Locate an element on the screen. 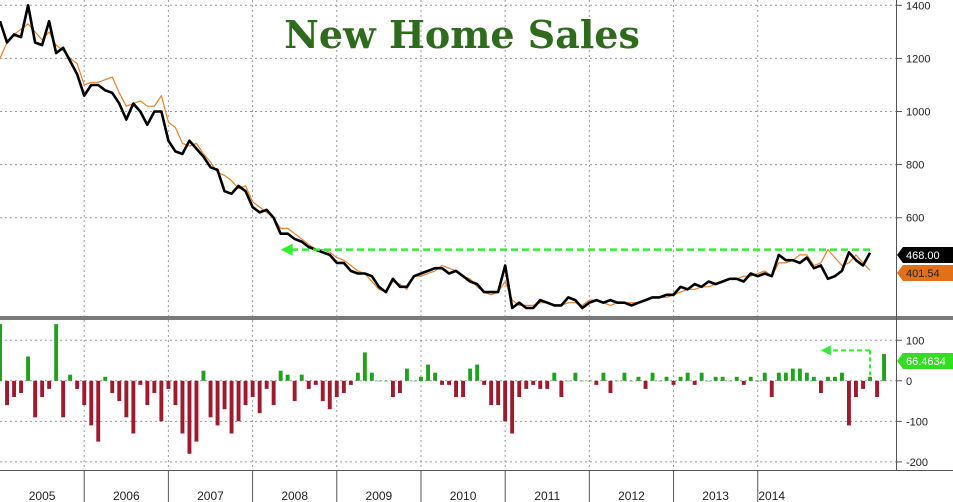  y-tick-label: 100 is located at coordinates (915, 341).